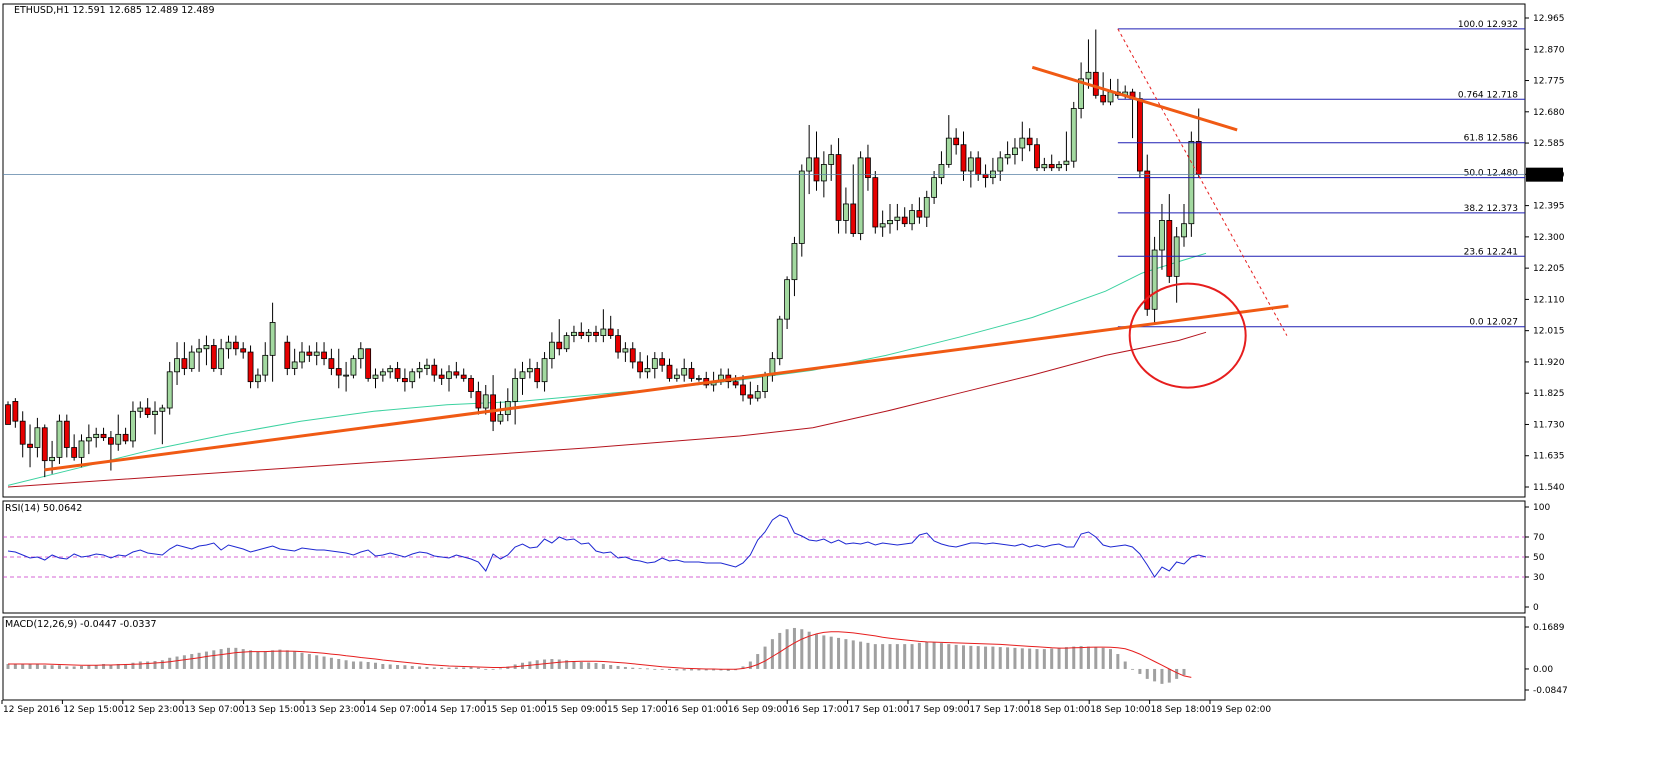  What do you see at coordinates (81, 624) in the screenshot?
I see `macd-panel-header: MACD(12,26,9) -0.0447 -0.0337` at bounding box center [81, 624].